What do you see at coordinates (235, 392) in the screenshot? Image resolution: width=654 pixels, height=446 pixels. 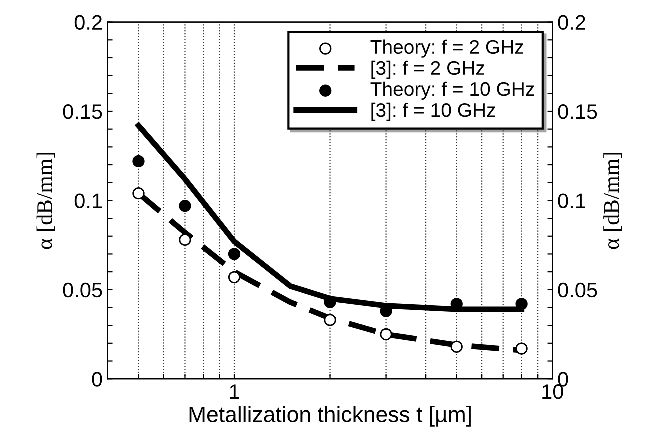 I see `x-tick-label: 1` at bounding box center [235, 392].